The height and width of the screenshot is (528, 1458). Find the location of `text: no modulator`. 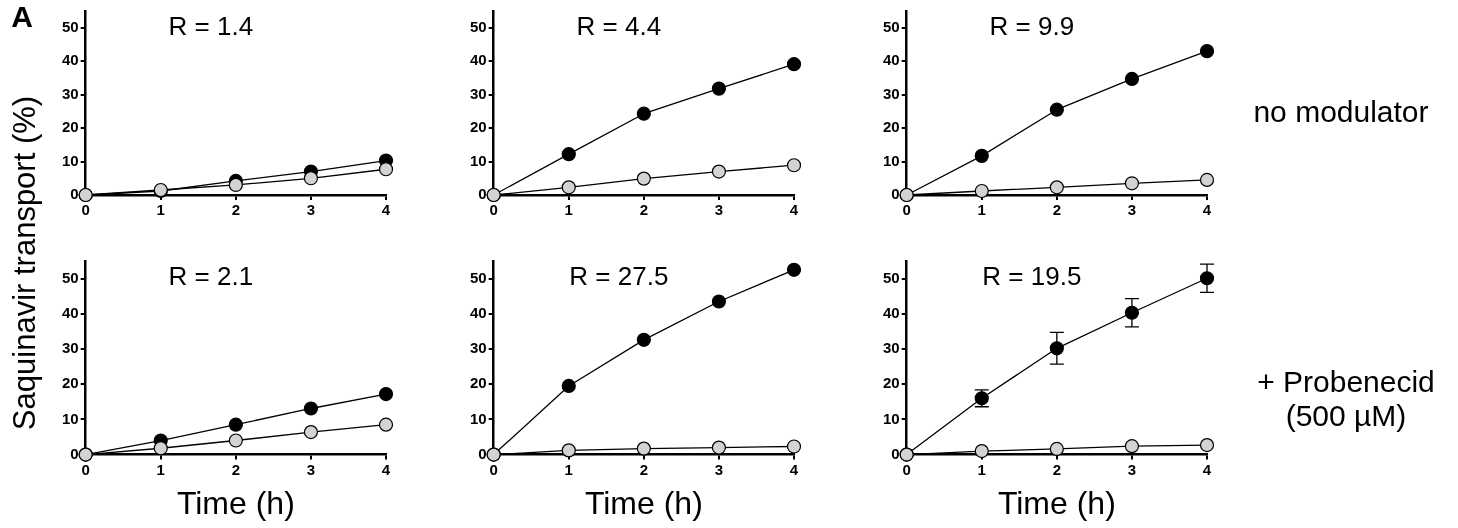

text: no modulator is located at coordinates (1341, 112).